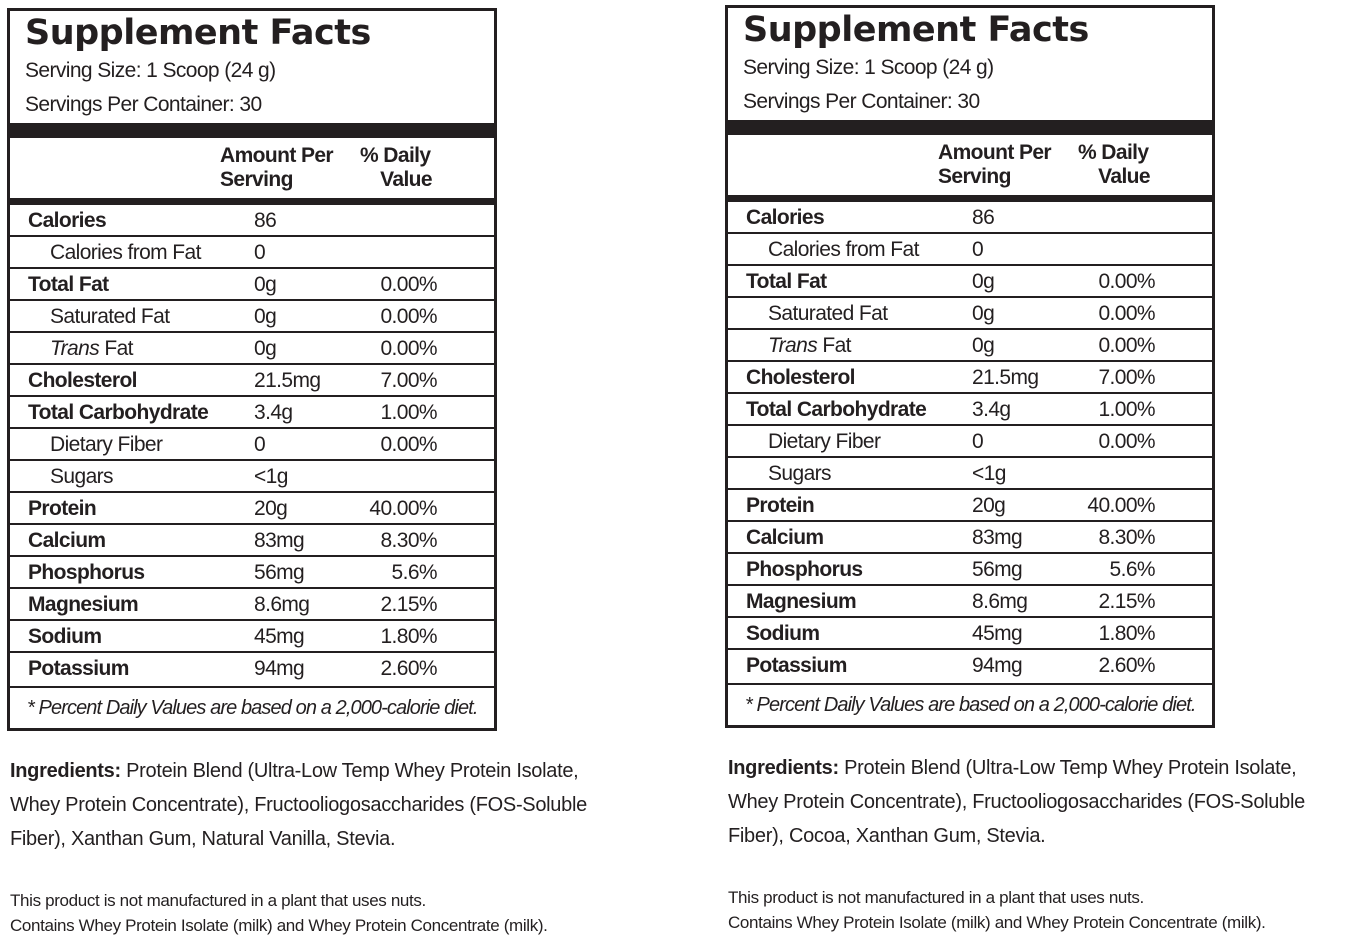 This screenshot has width=1347, height=938. What do you see at coordinates (836, 409) in the screenshot?
I see `nutrient-name: Total Carbohydrate` at bounding box center [836, 409].